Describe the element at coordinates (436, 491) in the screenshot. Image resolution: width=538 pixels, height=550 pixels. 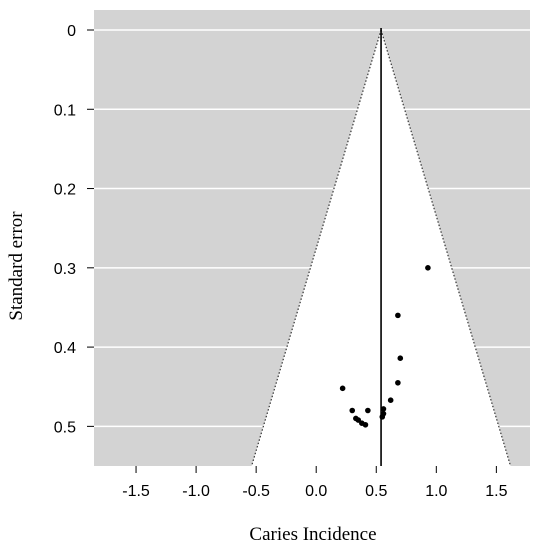
I see `x-tick-label-5: 1.0` at that location.